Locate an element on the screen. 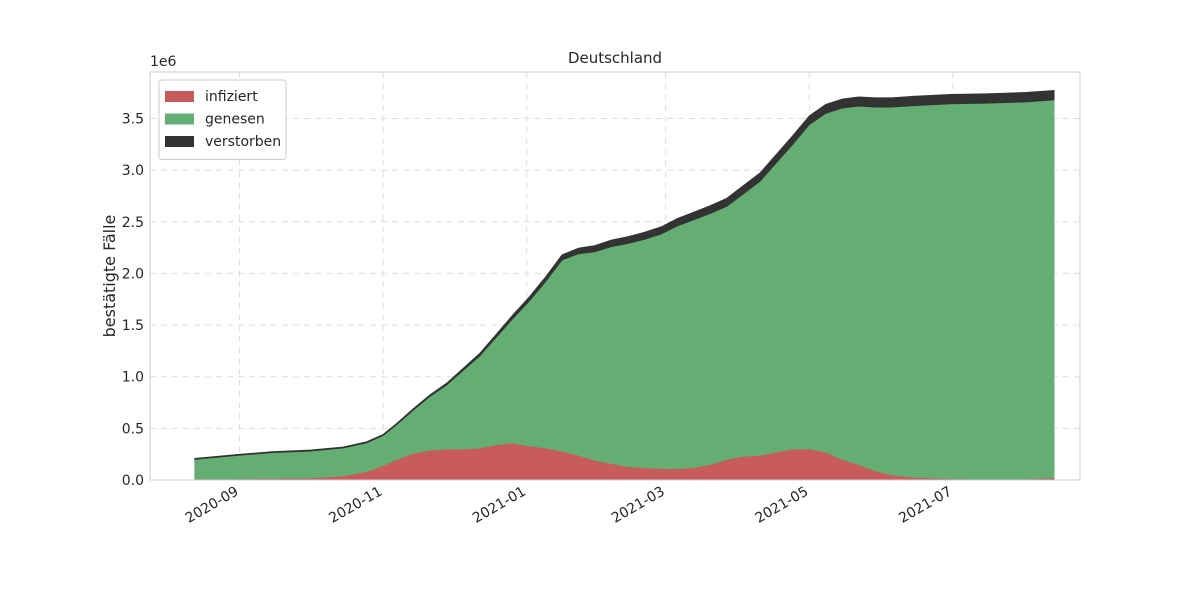 The height and width of the screenshot is (600, 1200). legend-label: infiziert is located at coordinates (231, 97).